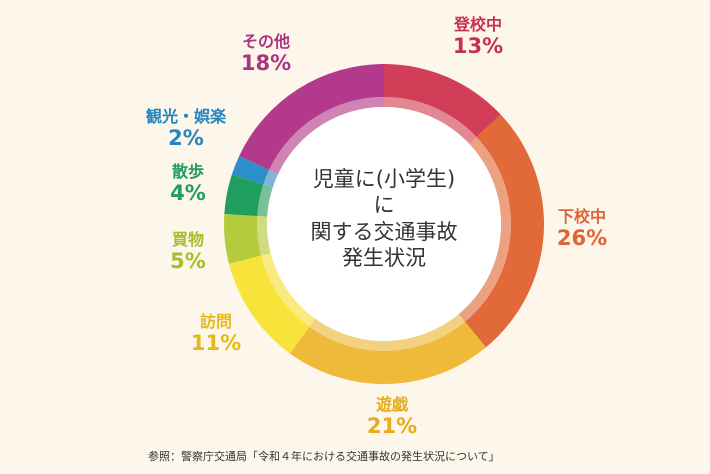 Image resolution: width=710 pixels, height=474 pixels. I want to click on slice-inner-band-登校中, so click(430, 120).